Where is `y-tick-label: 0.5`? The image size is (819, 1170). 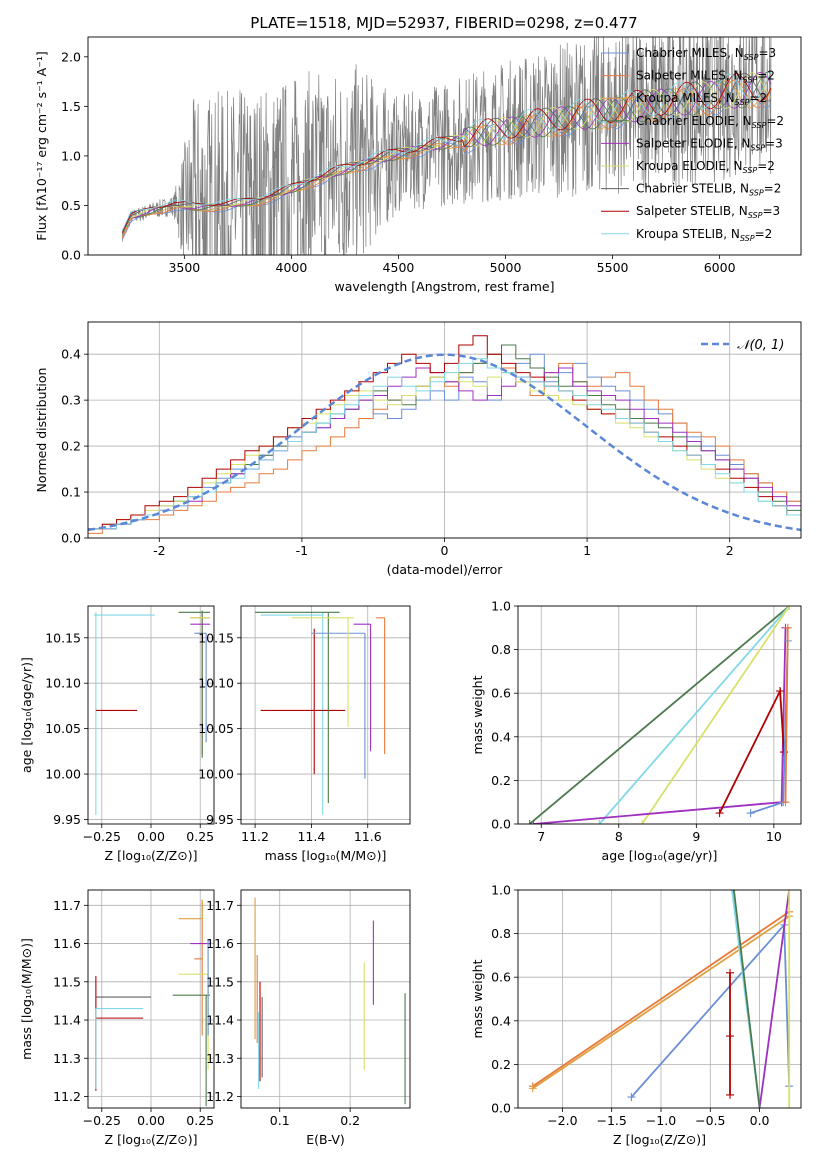
y-tick-label: 0.5 is located at coordinates (71, 205).